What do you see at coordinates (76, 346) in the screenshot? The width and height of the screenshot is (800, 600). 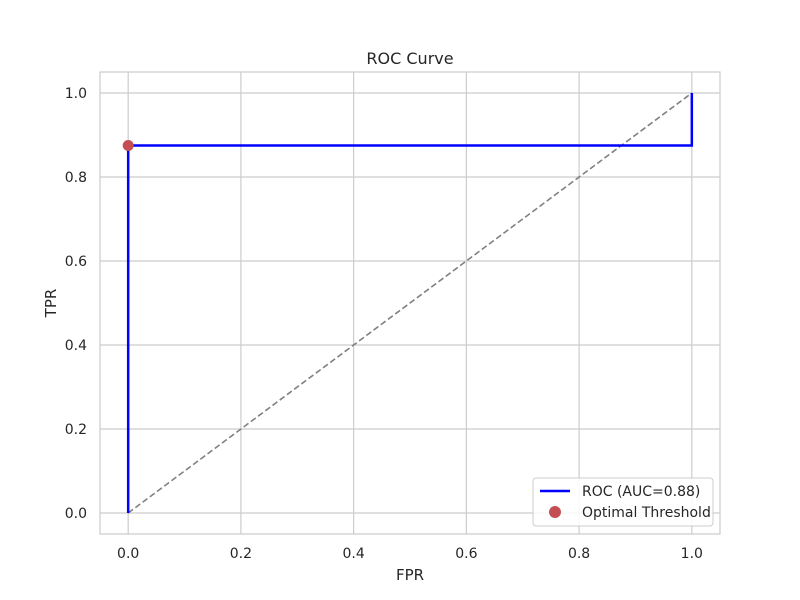 I see `y-tick-label: 0.4` at bounding box center [76, 346].